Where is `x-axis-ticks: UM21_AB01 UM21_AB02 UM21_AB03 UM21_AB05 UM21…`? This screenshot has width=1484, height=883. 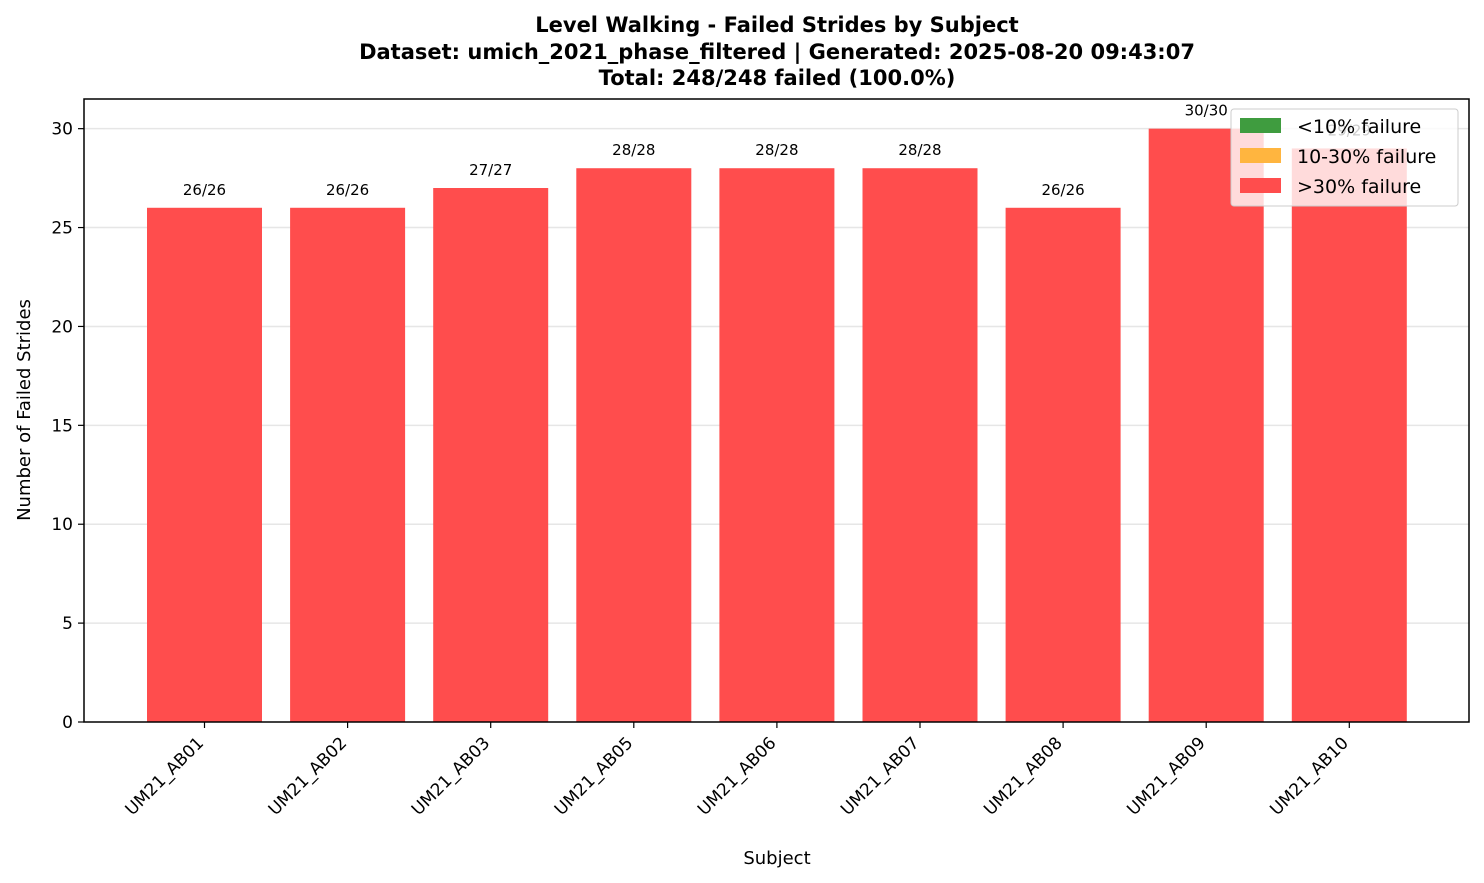 x-axis-ticks: UM21_AB01 UM21_AB02 UM21_AB03 UM21_AB05 UM21… is located at coordinates (737, 771).